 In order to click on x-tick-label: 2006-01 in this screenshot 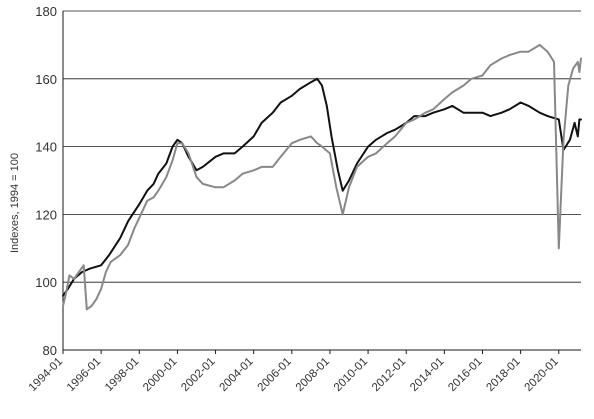, I will do `click(275, 375)`.